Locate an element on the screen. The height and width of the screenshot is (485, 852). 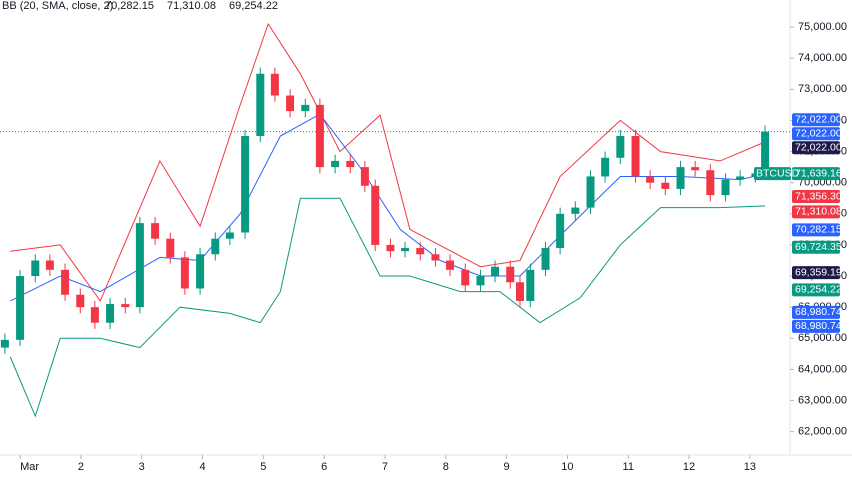
indicator-value: 69,254.22 is located at coordinates (253, 6).